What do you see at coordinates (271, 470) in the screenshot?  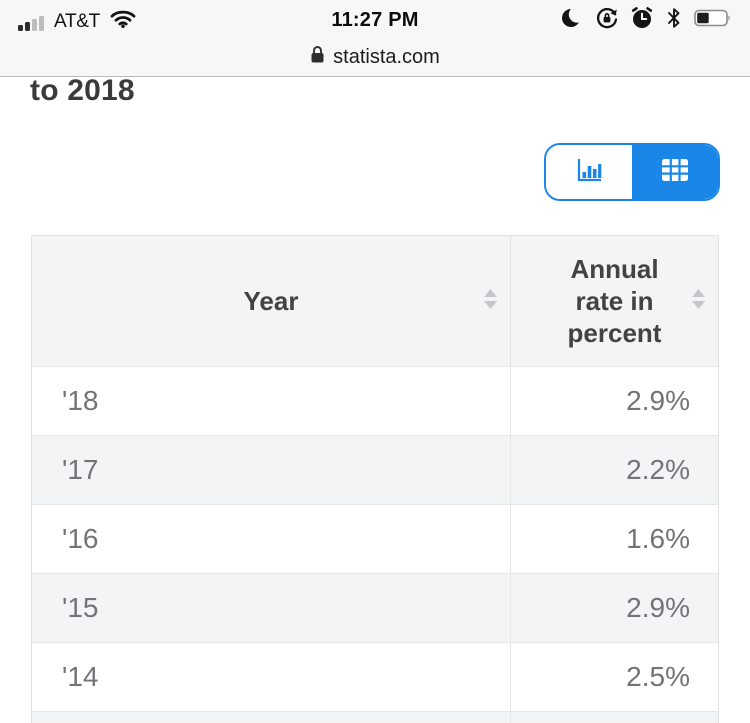 I see `year-cell: '17` at bounding box center [271, 470].